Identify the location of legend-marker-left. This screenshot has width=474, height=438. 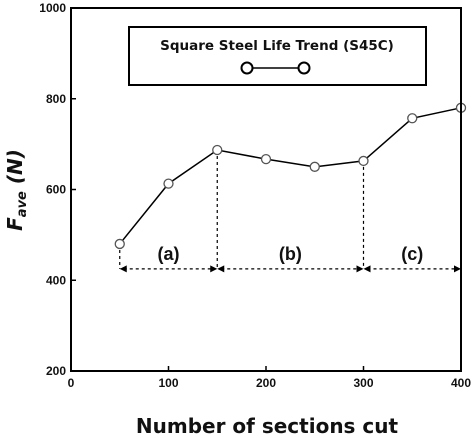
(247, 68).